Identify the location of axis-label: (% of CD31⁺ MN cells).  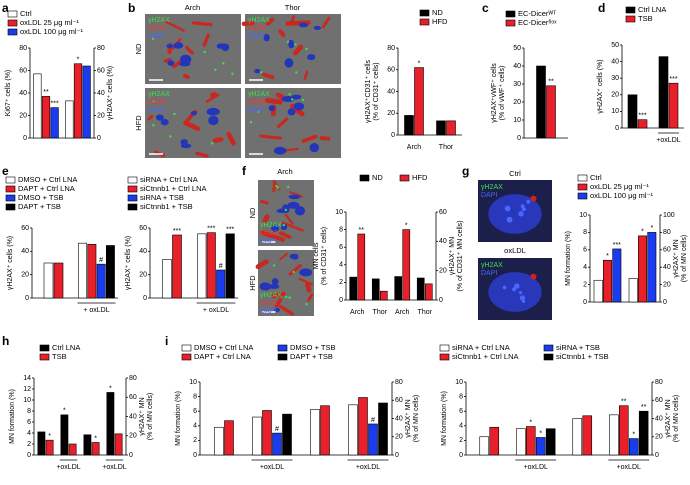
(460, 256).